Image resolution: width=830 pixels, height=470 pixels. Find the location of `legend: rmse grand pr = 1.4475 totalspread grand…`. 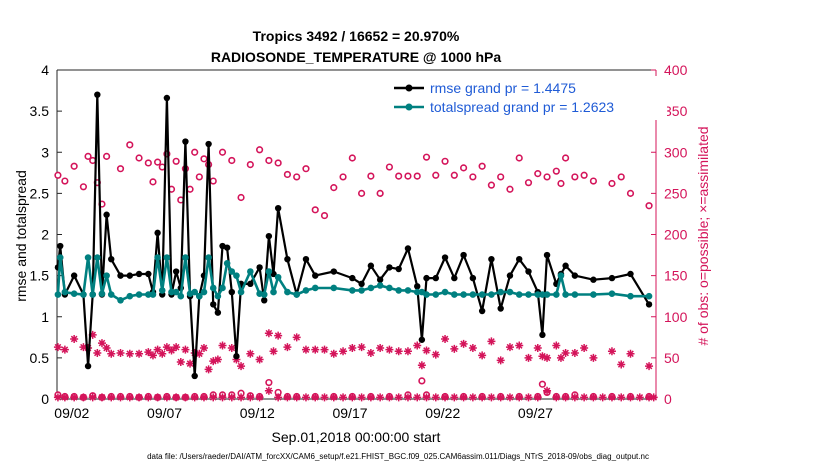

legend: rmse grand pr = 1.4475 totalspread grand… is located at coordinates (526, 98).